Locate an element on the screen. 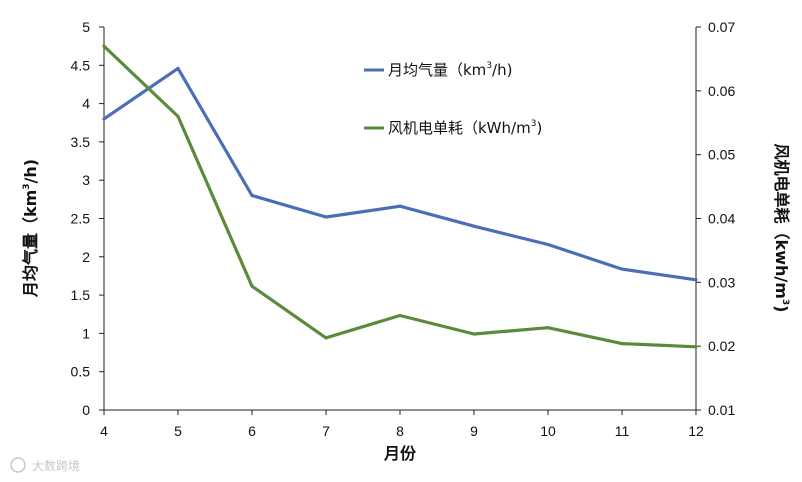 The image size is (802, 482). x-tick-label: 12 is located at coordinates (696, 431).